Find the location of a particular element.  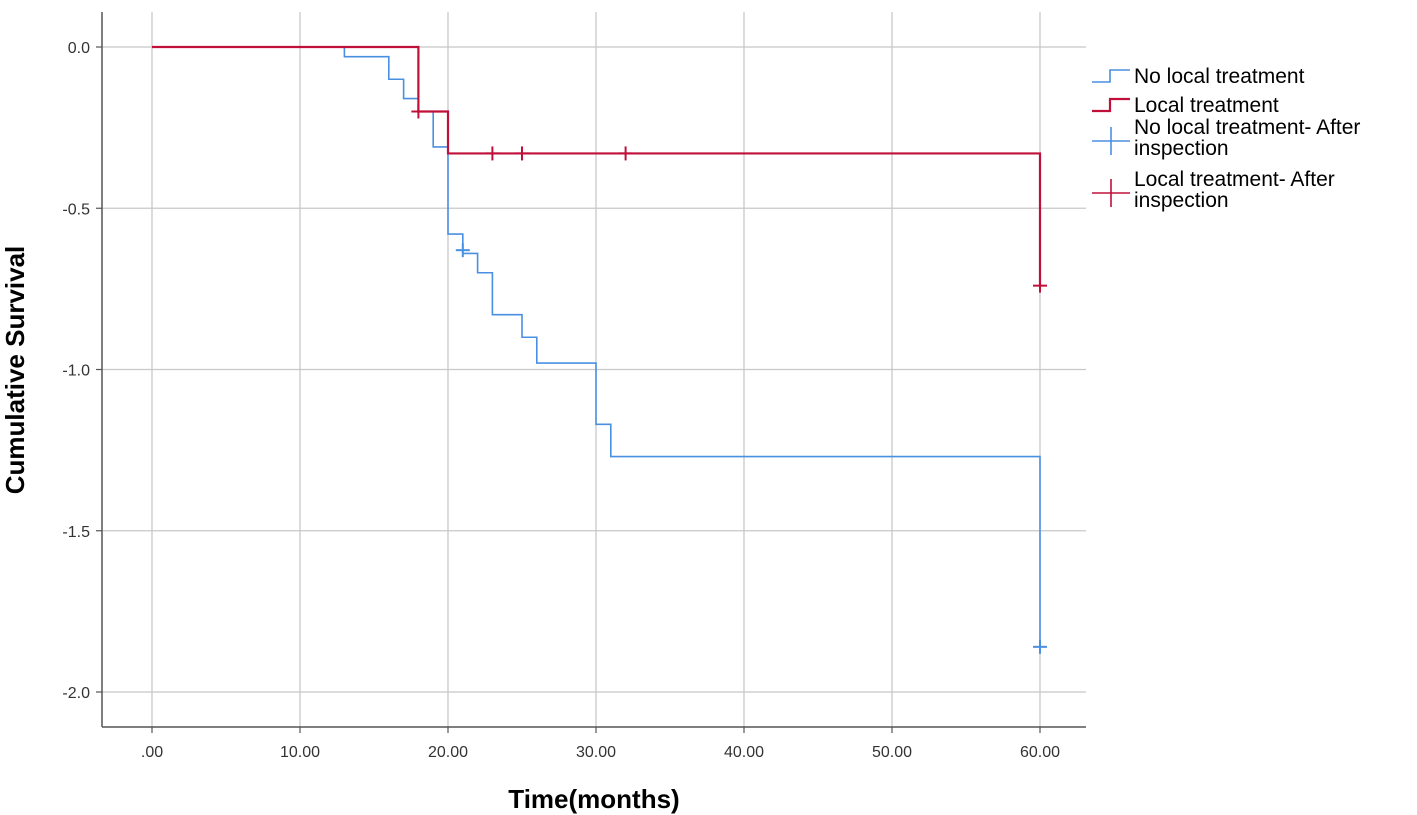

legend-item: Local treatment is located at coordinates (1185, 105).